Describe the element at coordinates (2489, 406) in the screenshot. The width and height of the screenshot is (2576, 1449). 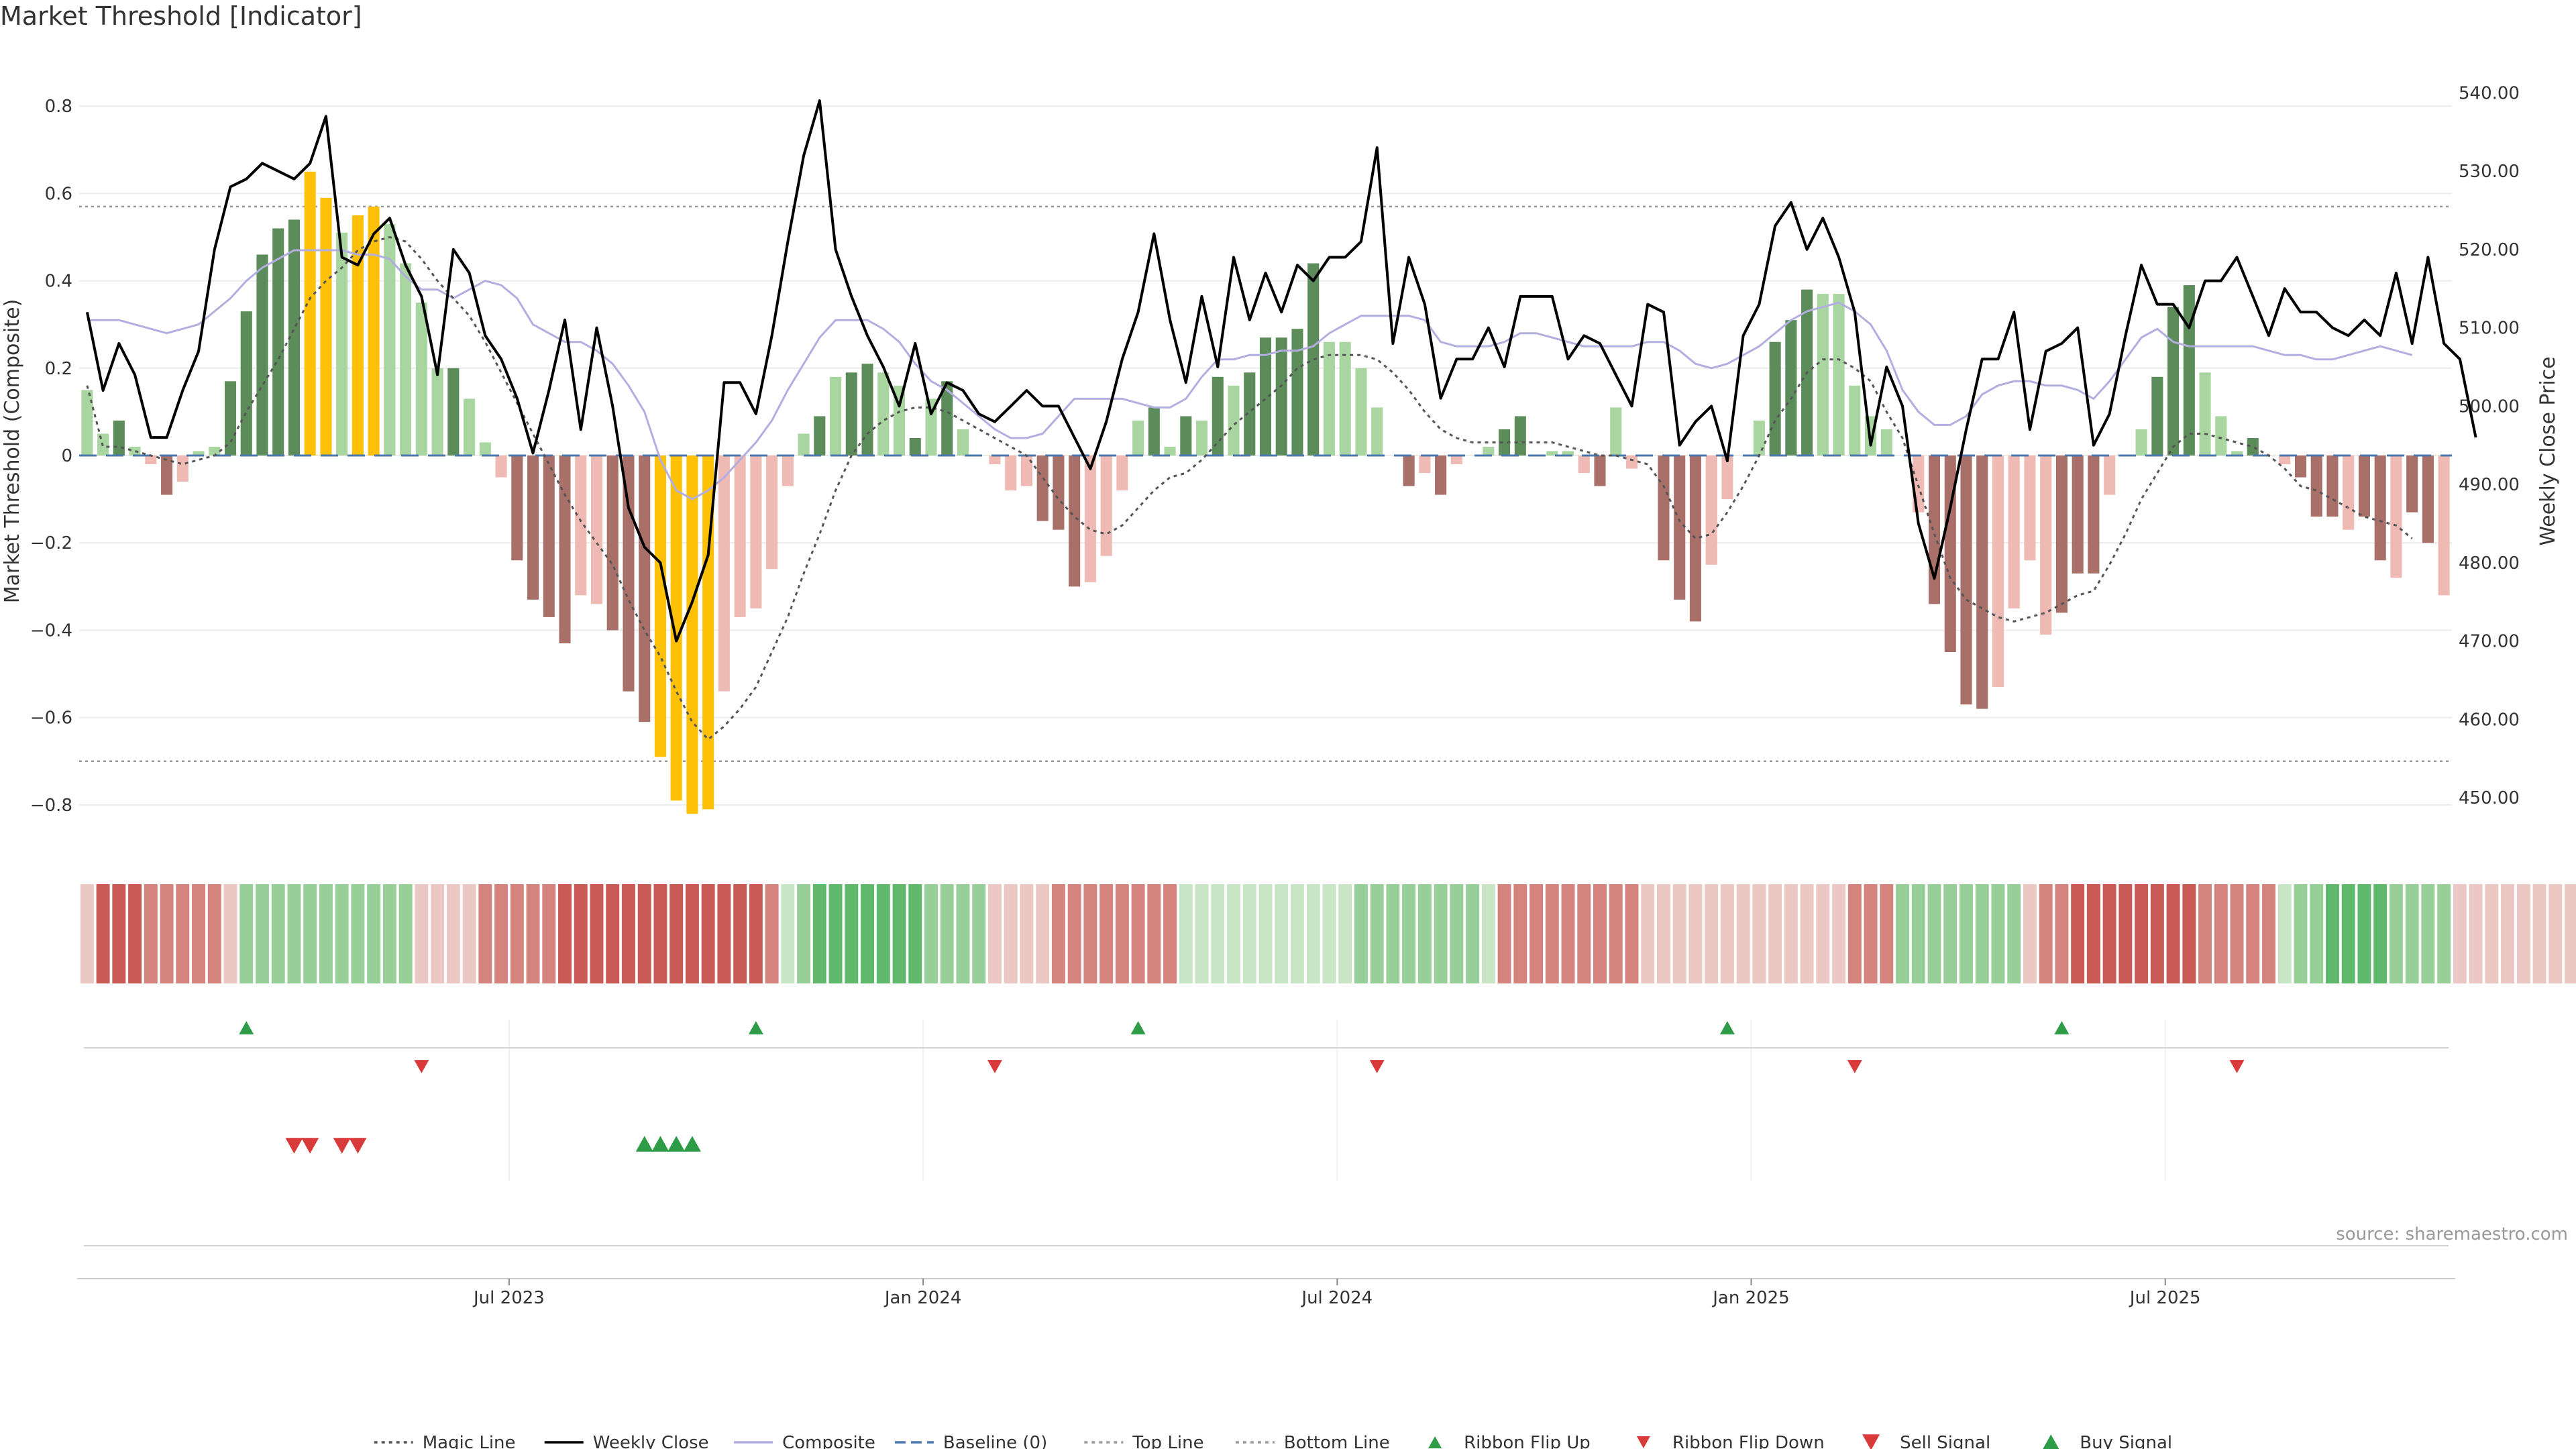
I see `y2-tick-label: 500.00` at that location.